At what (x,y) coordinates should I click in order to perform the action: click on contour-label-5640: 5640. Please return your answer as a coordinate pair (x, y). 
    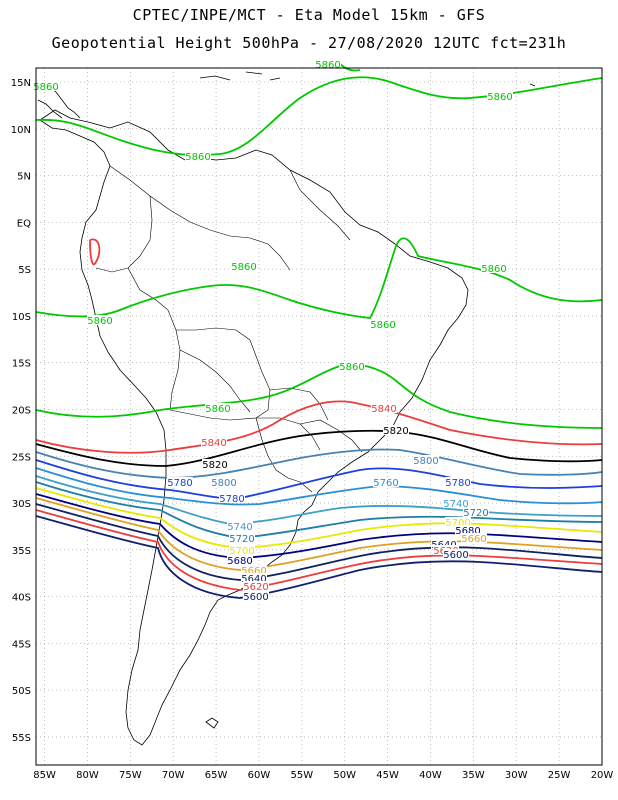
    Looking at the image, I should click on (253, 579).